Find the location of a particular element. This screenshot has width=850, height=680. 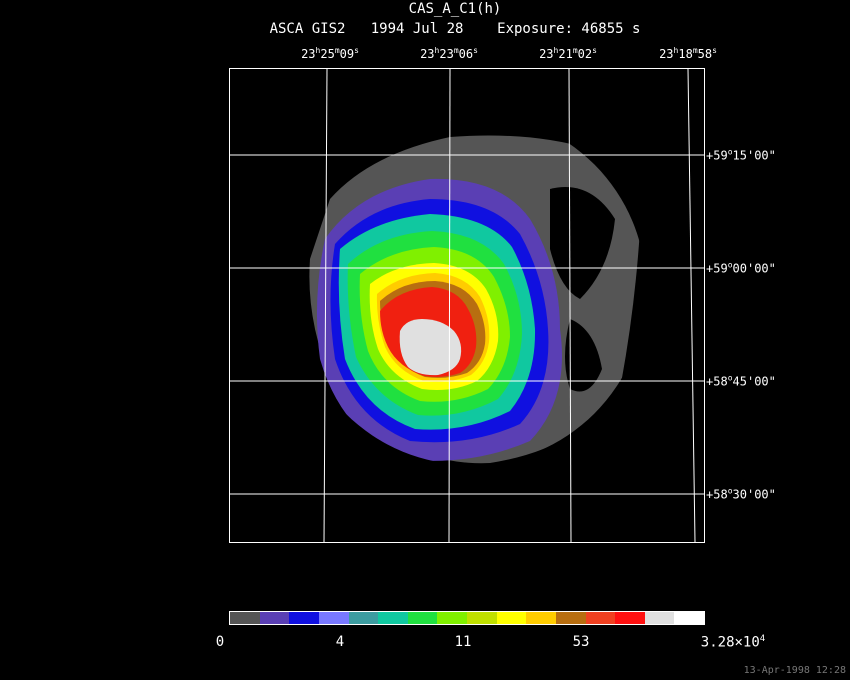

colorbar is located at coordinates (467, 618).